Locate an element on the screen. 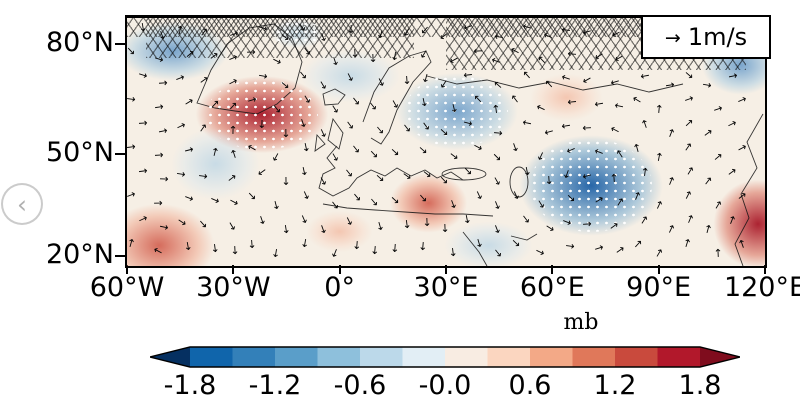 The image size is (800, 411). coast-persian-gulf is located at coordinates (524, 237).